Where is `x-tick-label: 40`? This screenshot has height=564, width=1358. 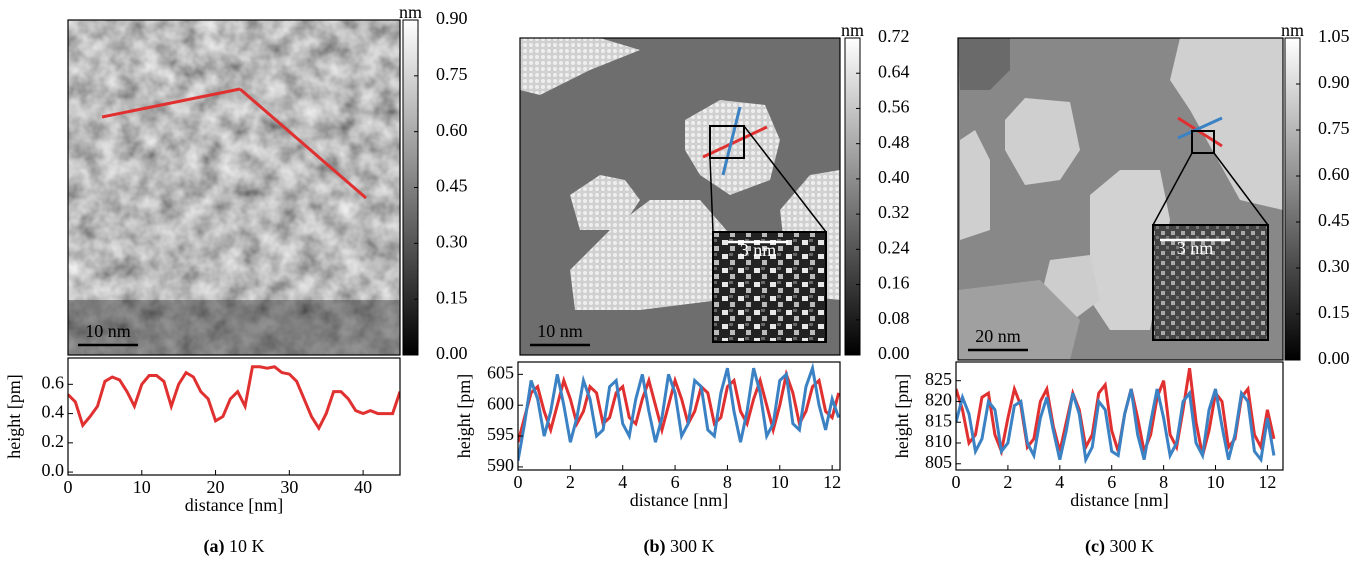 x-tick-label: 40 is located at coordinates (363, 487).